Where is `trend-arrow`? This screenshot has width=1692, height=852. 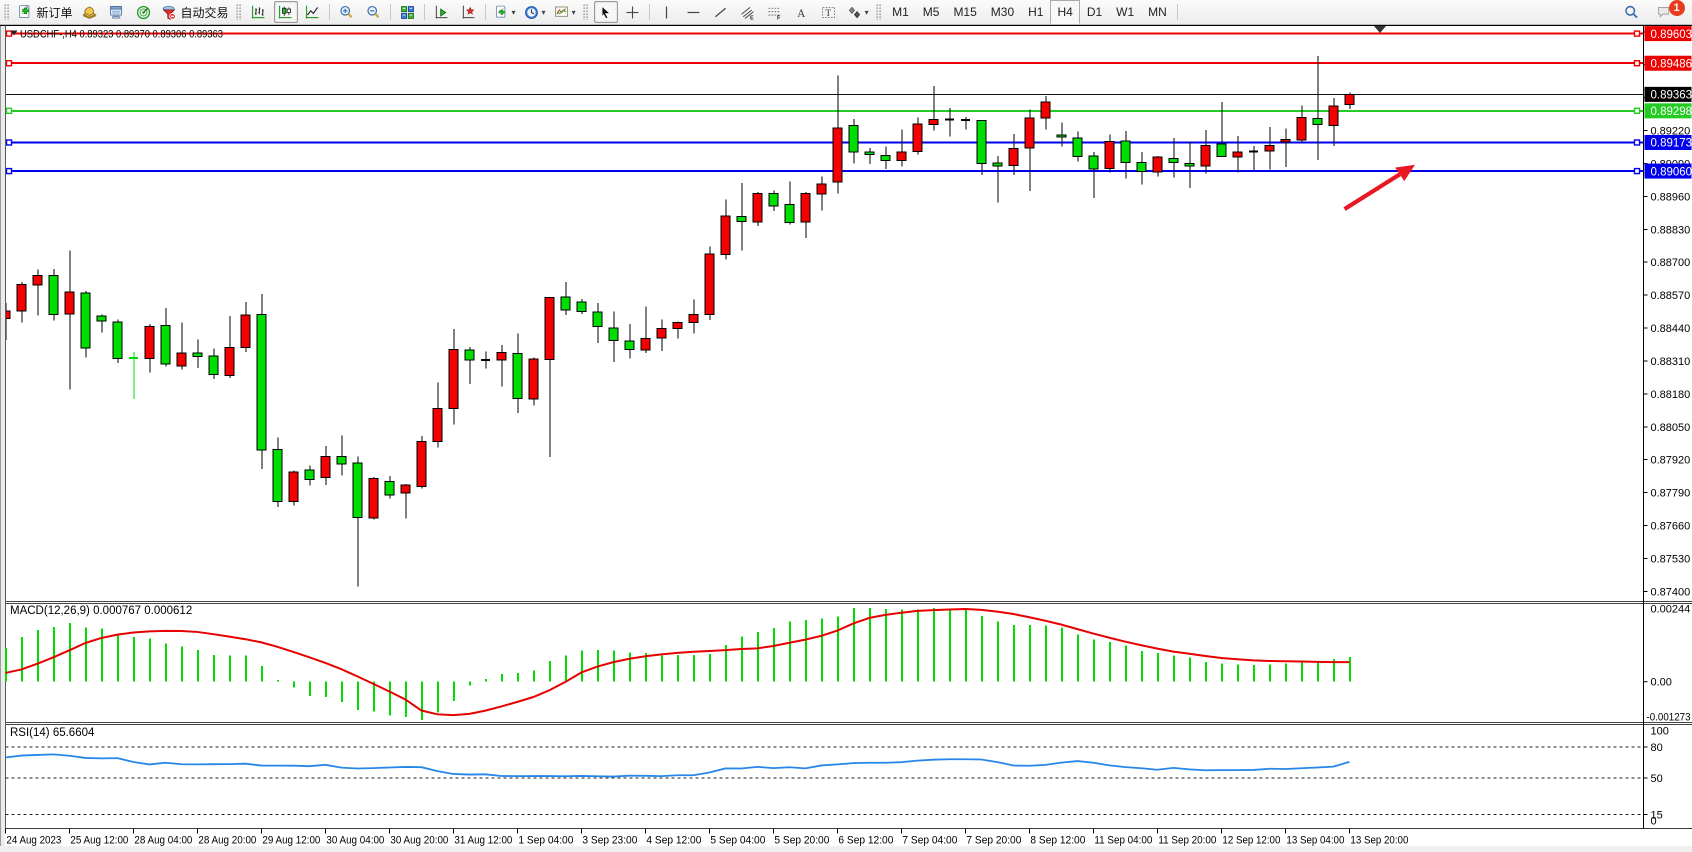 trend-arrow is located at coordinates (1372, 191).